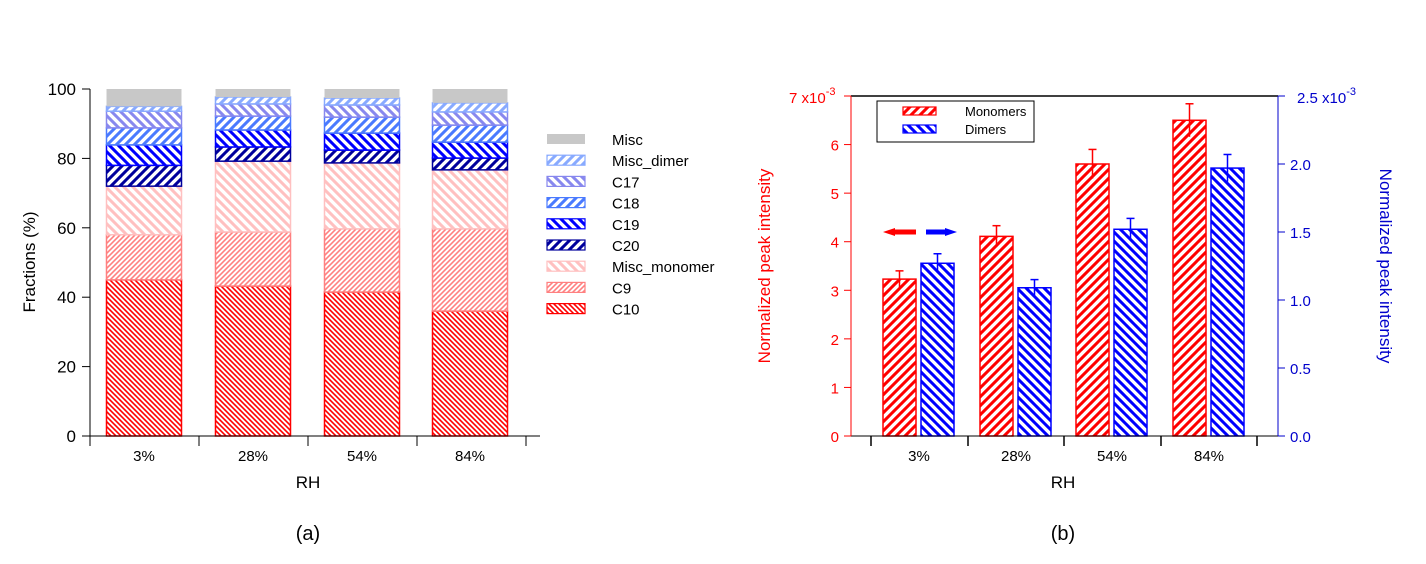  I want to click on legend-swatch-c19, so click(566, 224).